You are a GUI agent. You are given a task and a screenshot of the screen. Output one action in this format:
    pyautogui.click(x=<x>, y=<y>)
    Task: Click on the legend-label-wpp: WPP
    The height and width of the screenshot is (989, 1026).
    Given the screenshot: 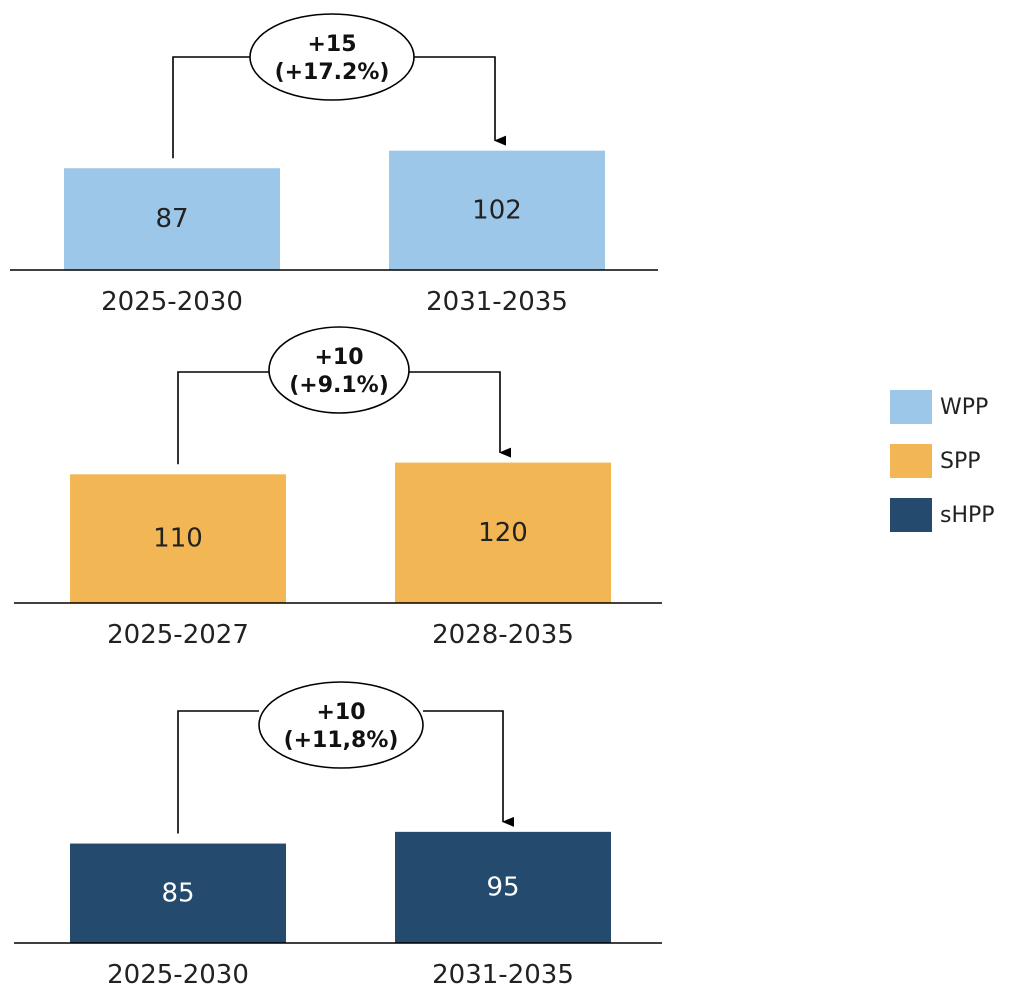 What is the action you would take?
    pyautogui.click(x=964, y=407)
    